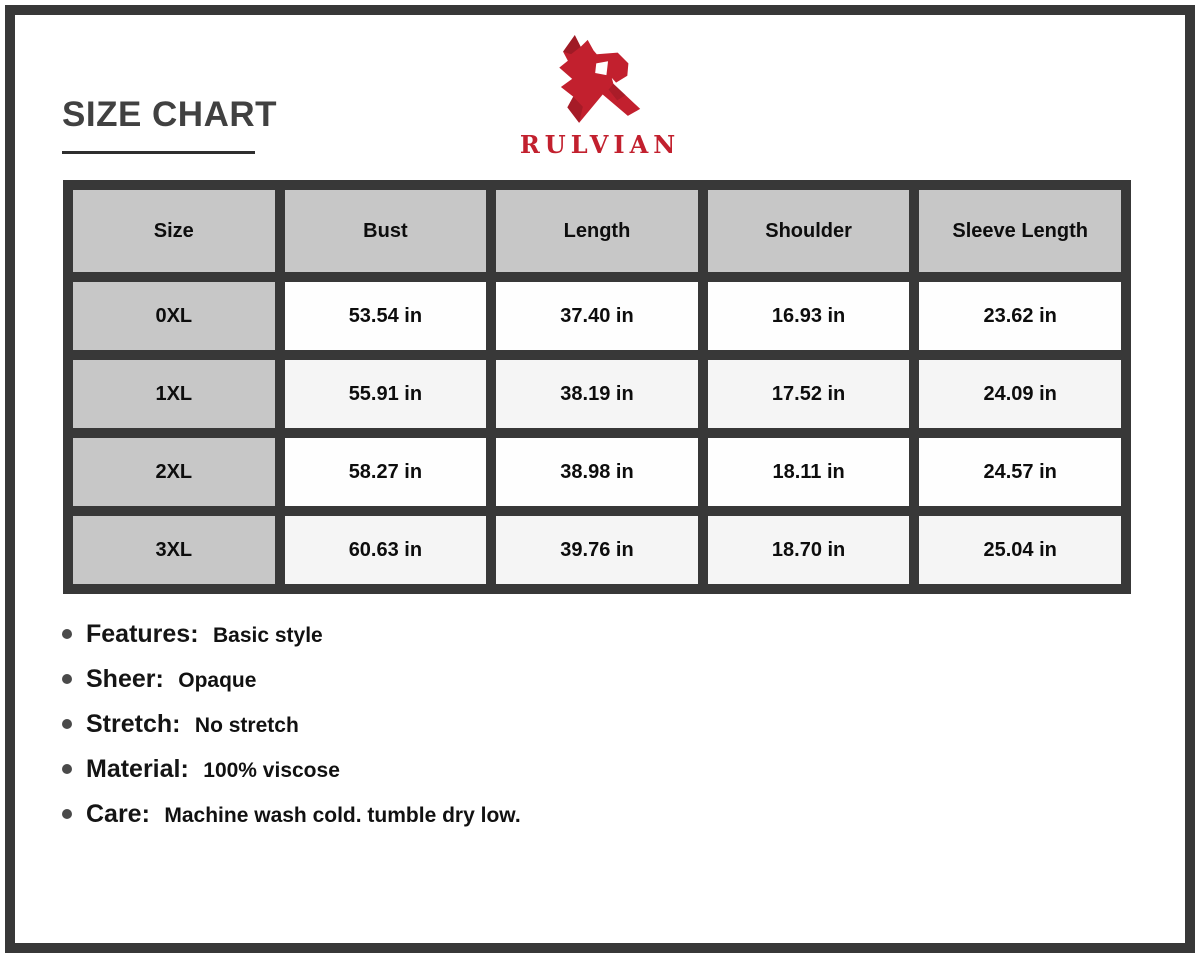 This screenshot has width=1200, height=960. I want to click on detail-label: Stretch:, so click(133, 724).